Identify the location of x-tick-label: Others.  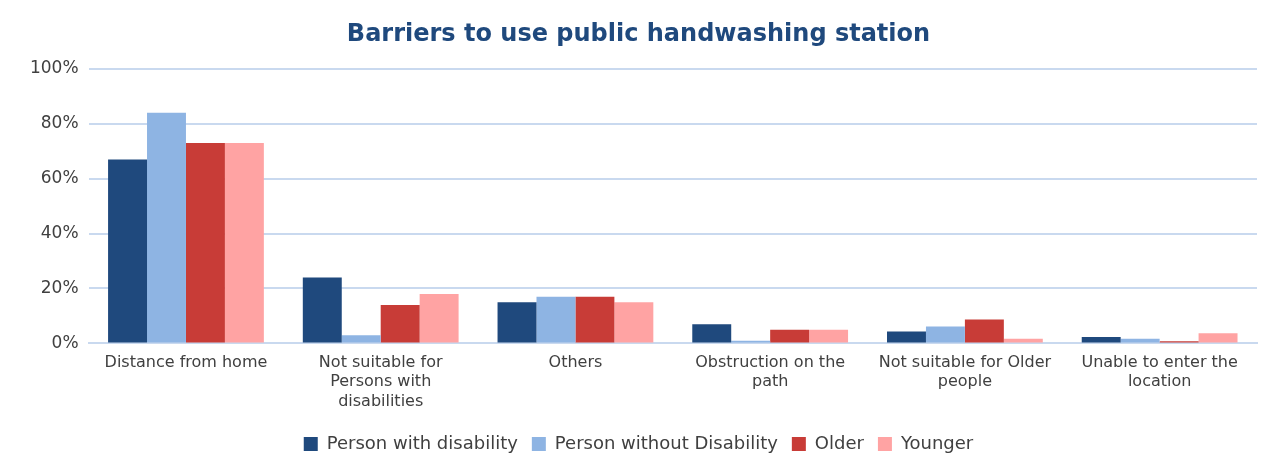
(575, 362).